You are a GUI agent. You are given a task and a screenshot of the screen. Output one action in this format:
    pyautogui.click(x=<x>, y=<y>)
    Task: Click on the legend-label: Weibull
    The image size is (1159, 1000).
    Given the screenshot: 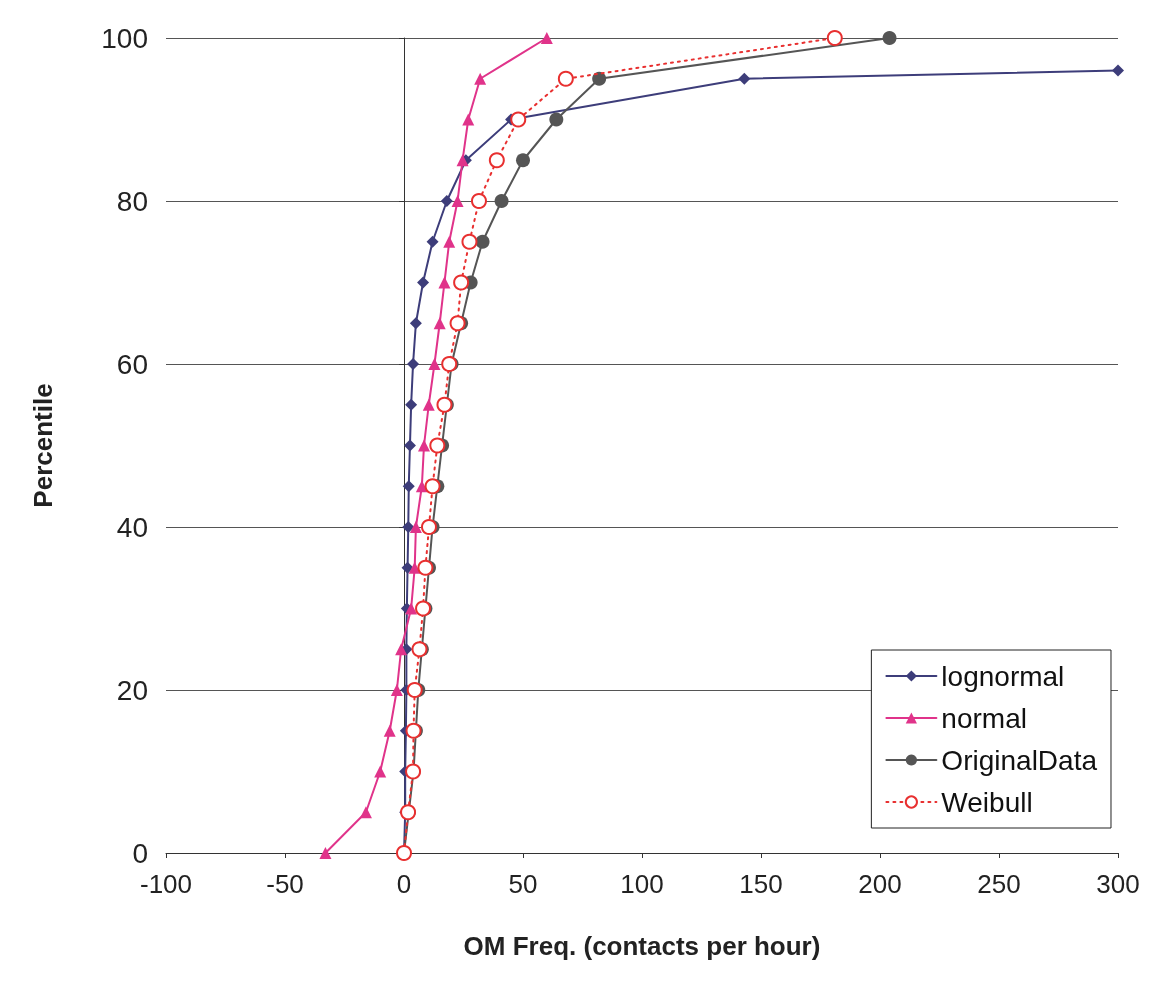 What is the action you would take?
    pyautogui.click(x=987, y=802)
    